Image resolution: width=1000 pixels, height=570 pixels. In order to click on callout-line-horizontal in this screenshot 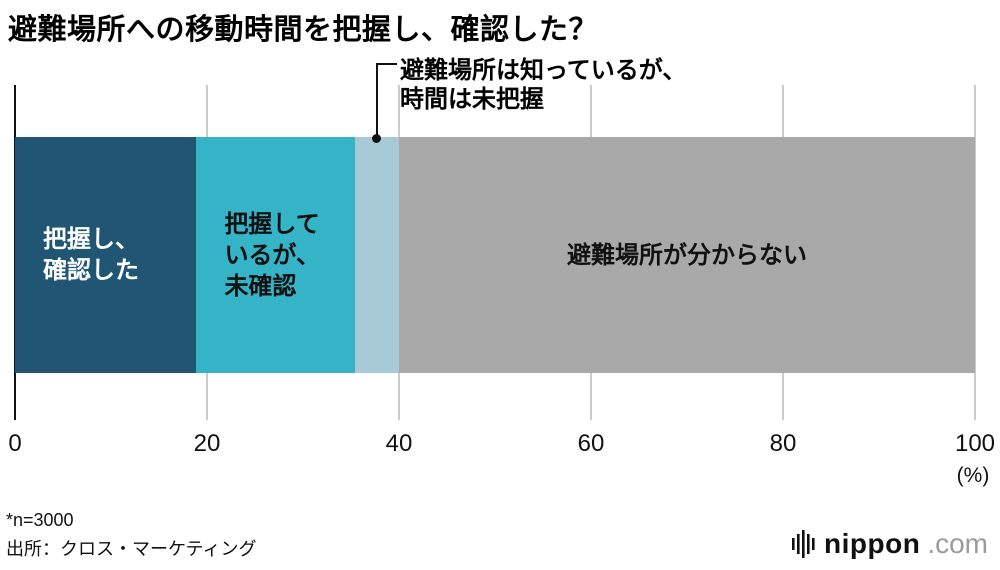, I will do `click(386, 64)`.